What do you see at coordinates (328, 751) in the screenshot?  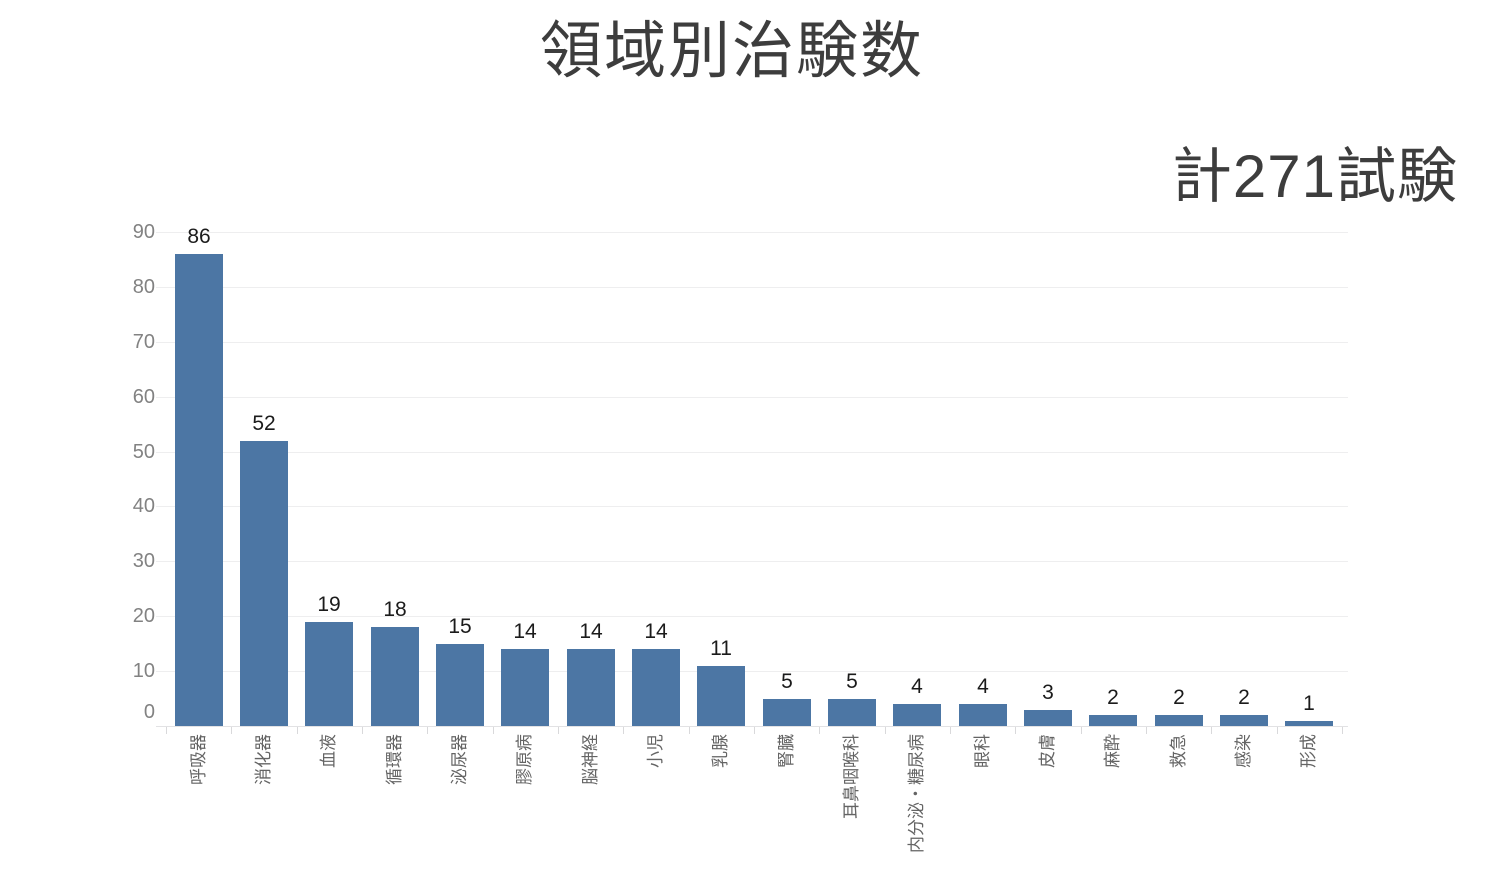 I see `x-category-label-text: 血液` at bounding box center [328, 751].